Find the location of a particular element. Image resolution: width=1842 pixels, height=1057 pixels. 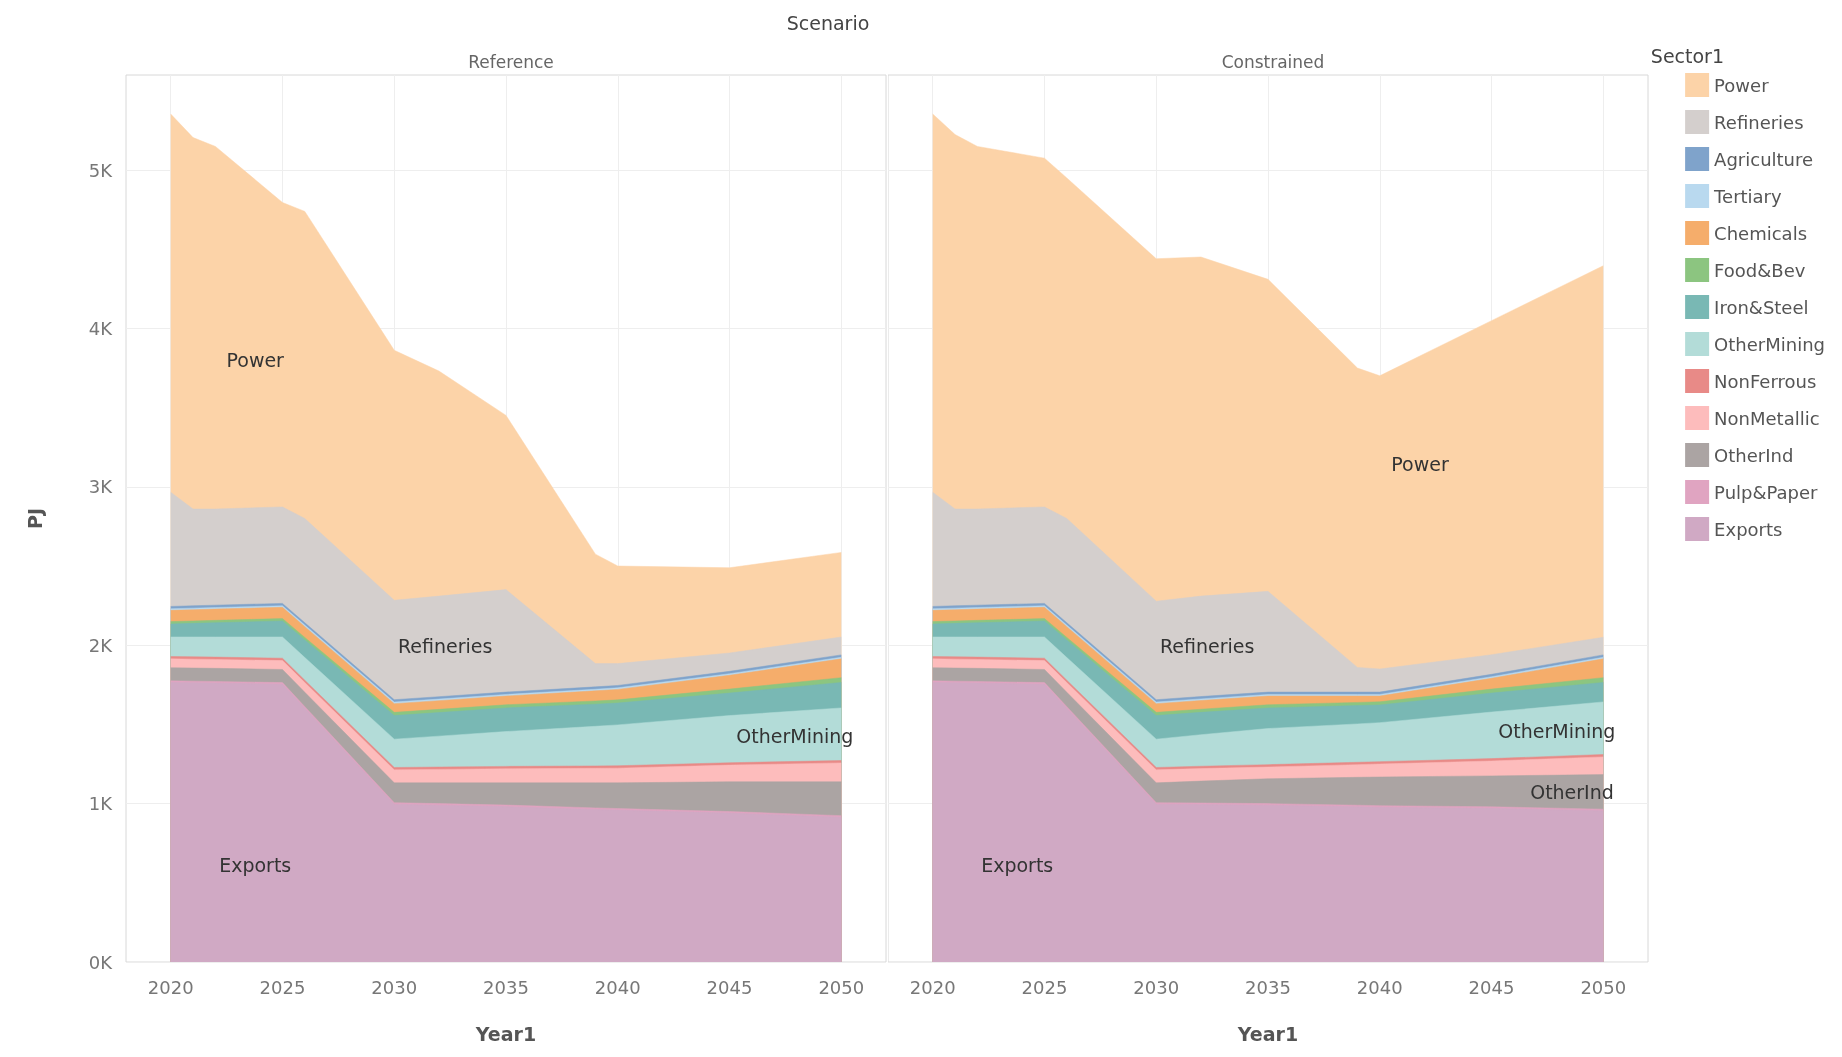

series-label: Power is located at coordinates (255, 360).